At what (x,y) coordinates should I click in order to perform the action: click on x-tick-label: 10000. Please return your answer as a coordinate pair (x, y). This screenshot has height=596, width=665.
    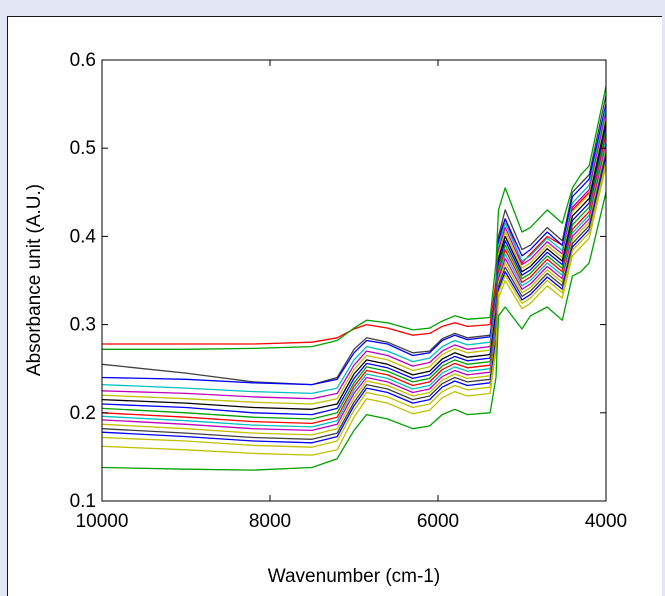
    Looking at the image, I should click on (102, 521).